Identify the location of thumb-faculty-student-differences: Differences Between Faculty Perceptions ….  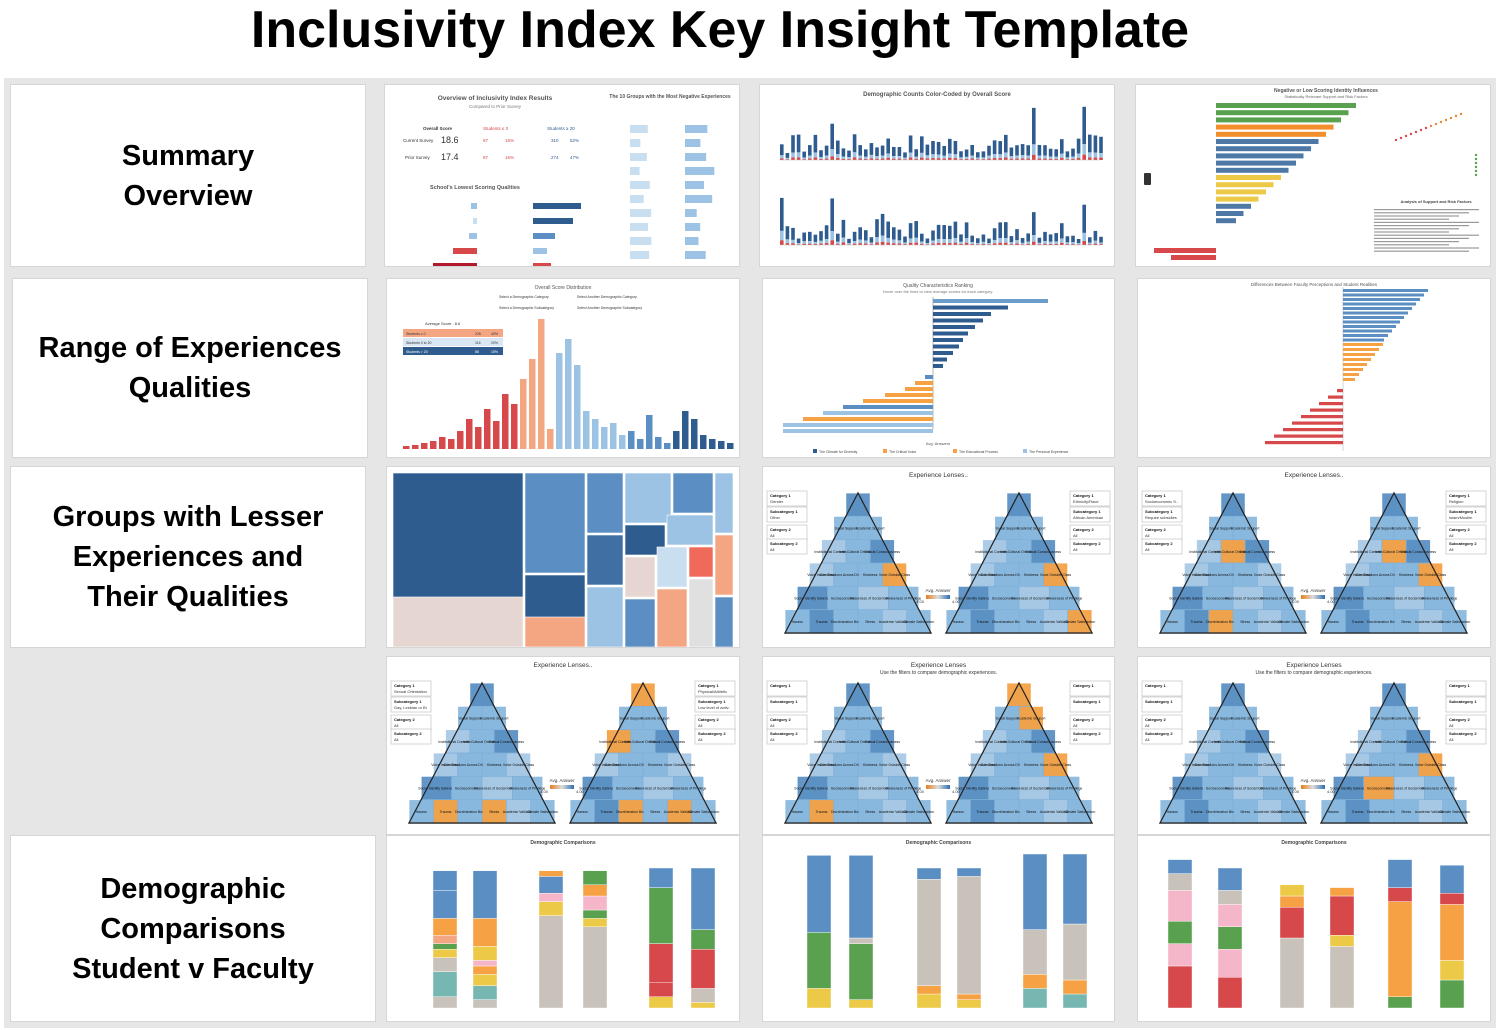
(1314, 368).